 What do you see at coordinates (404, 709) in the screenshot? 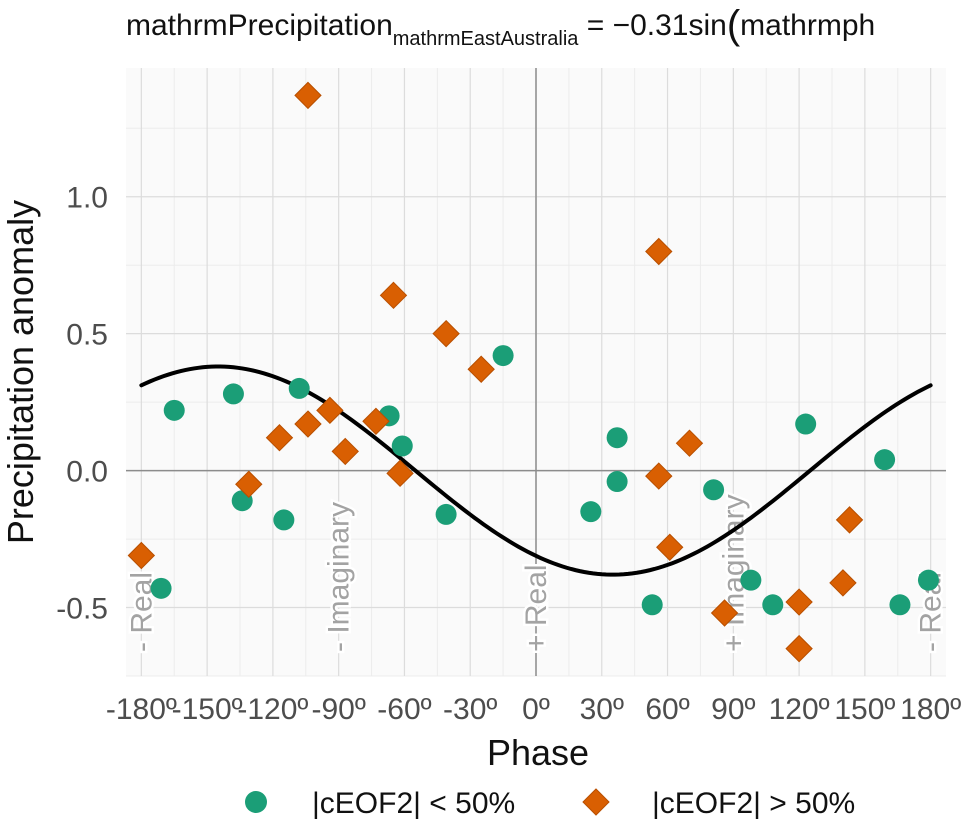
I see `x-tick-label: -60º` at bounding box center [404, 709].